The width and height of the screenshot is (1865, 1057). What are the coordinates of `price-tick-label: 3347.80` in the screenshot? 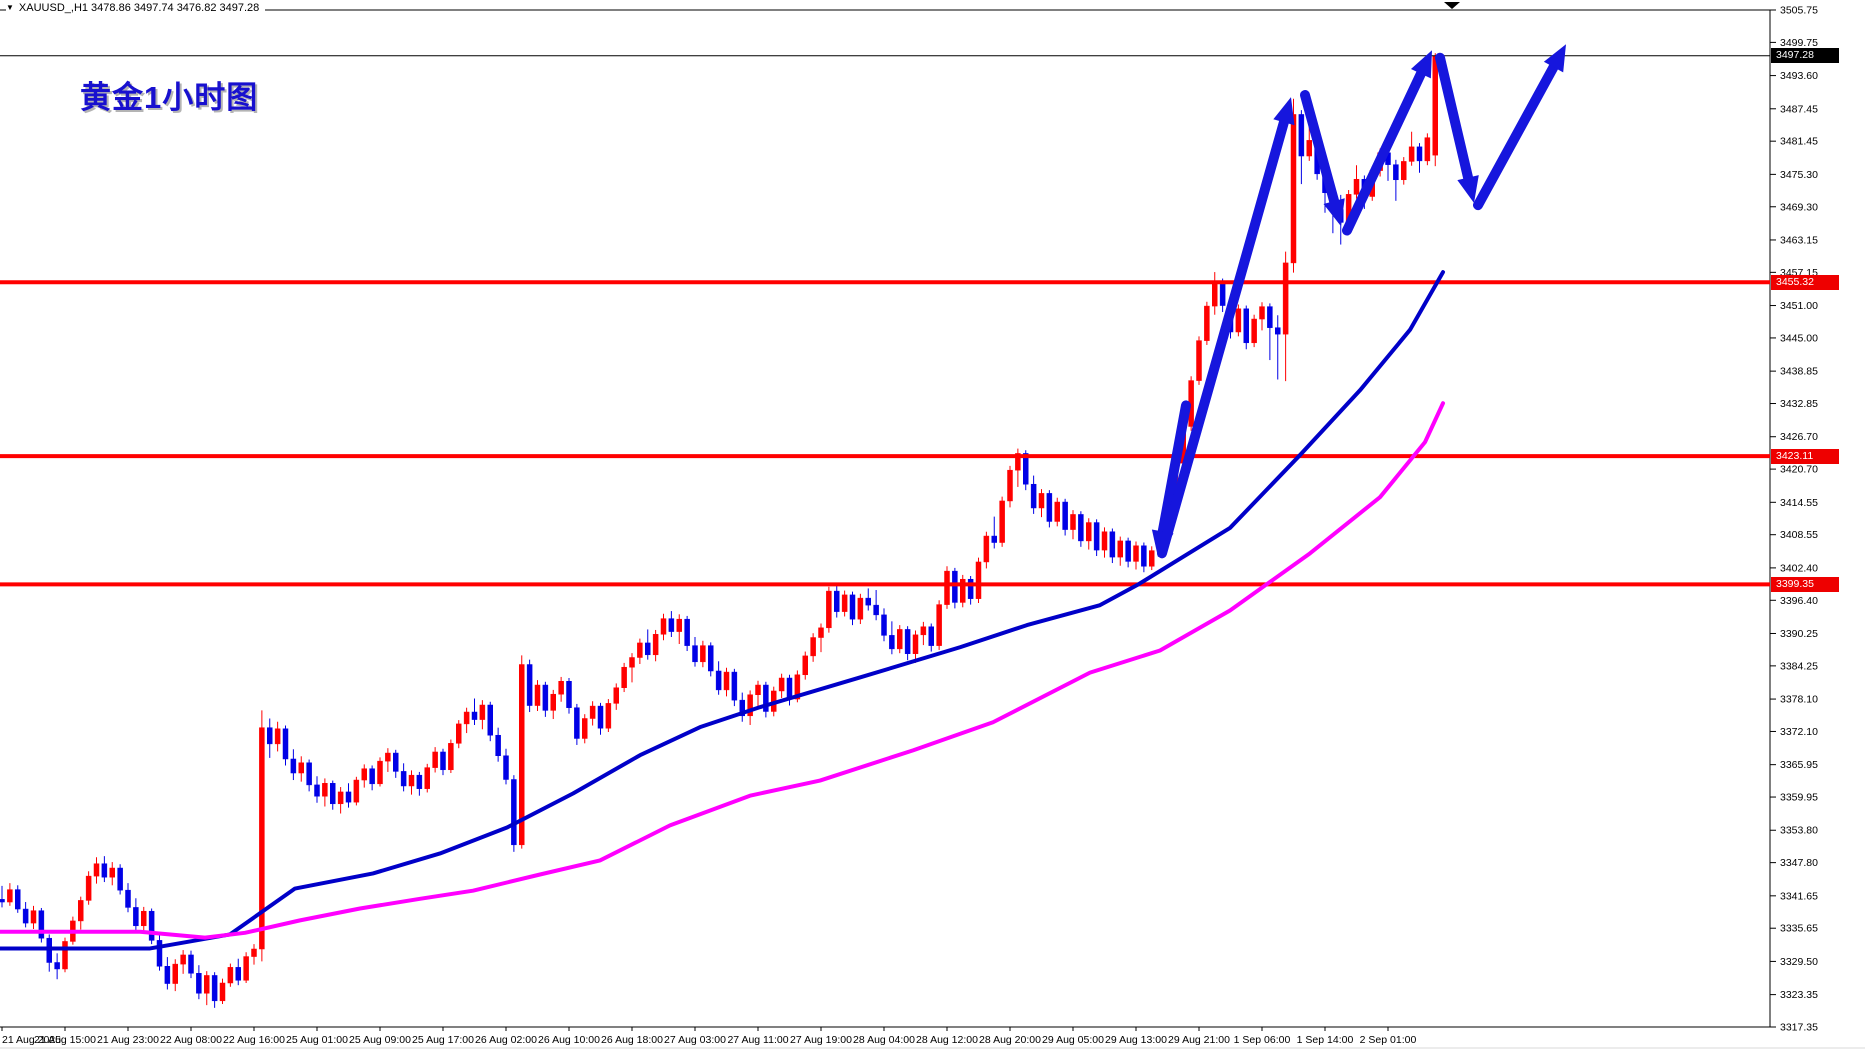 It's located at (1799, 863).